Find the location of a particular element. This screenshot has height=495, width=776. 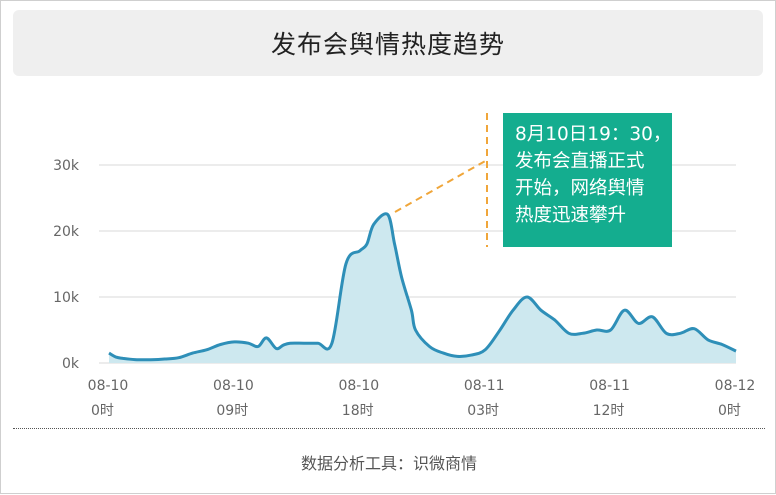

x-tick-sublabel: 03时 is located at coordinates (483, 411).